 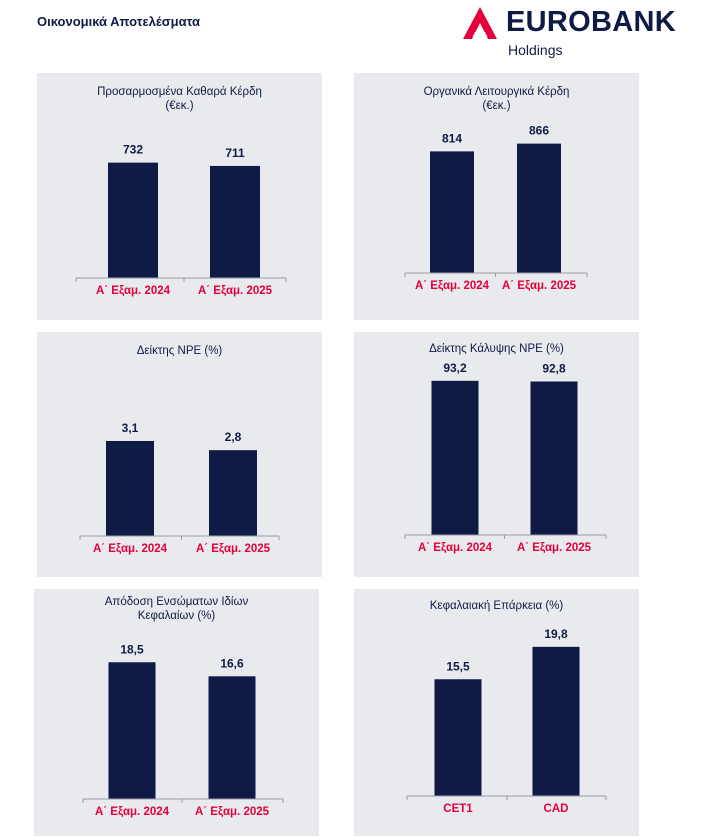 What do you see at coordinates (179, 351) in the screenshot?
I see `chart-title: Δείκτης NPE (%)` at bounding box center [179, 351].